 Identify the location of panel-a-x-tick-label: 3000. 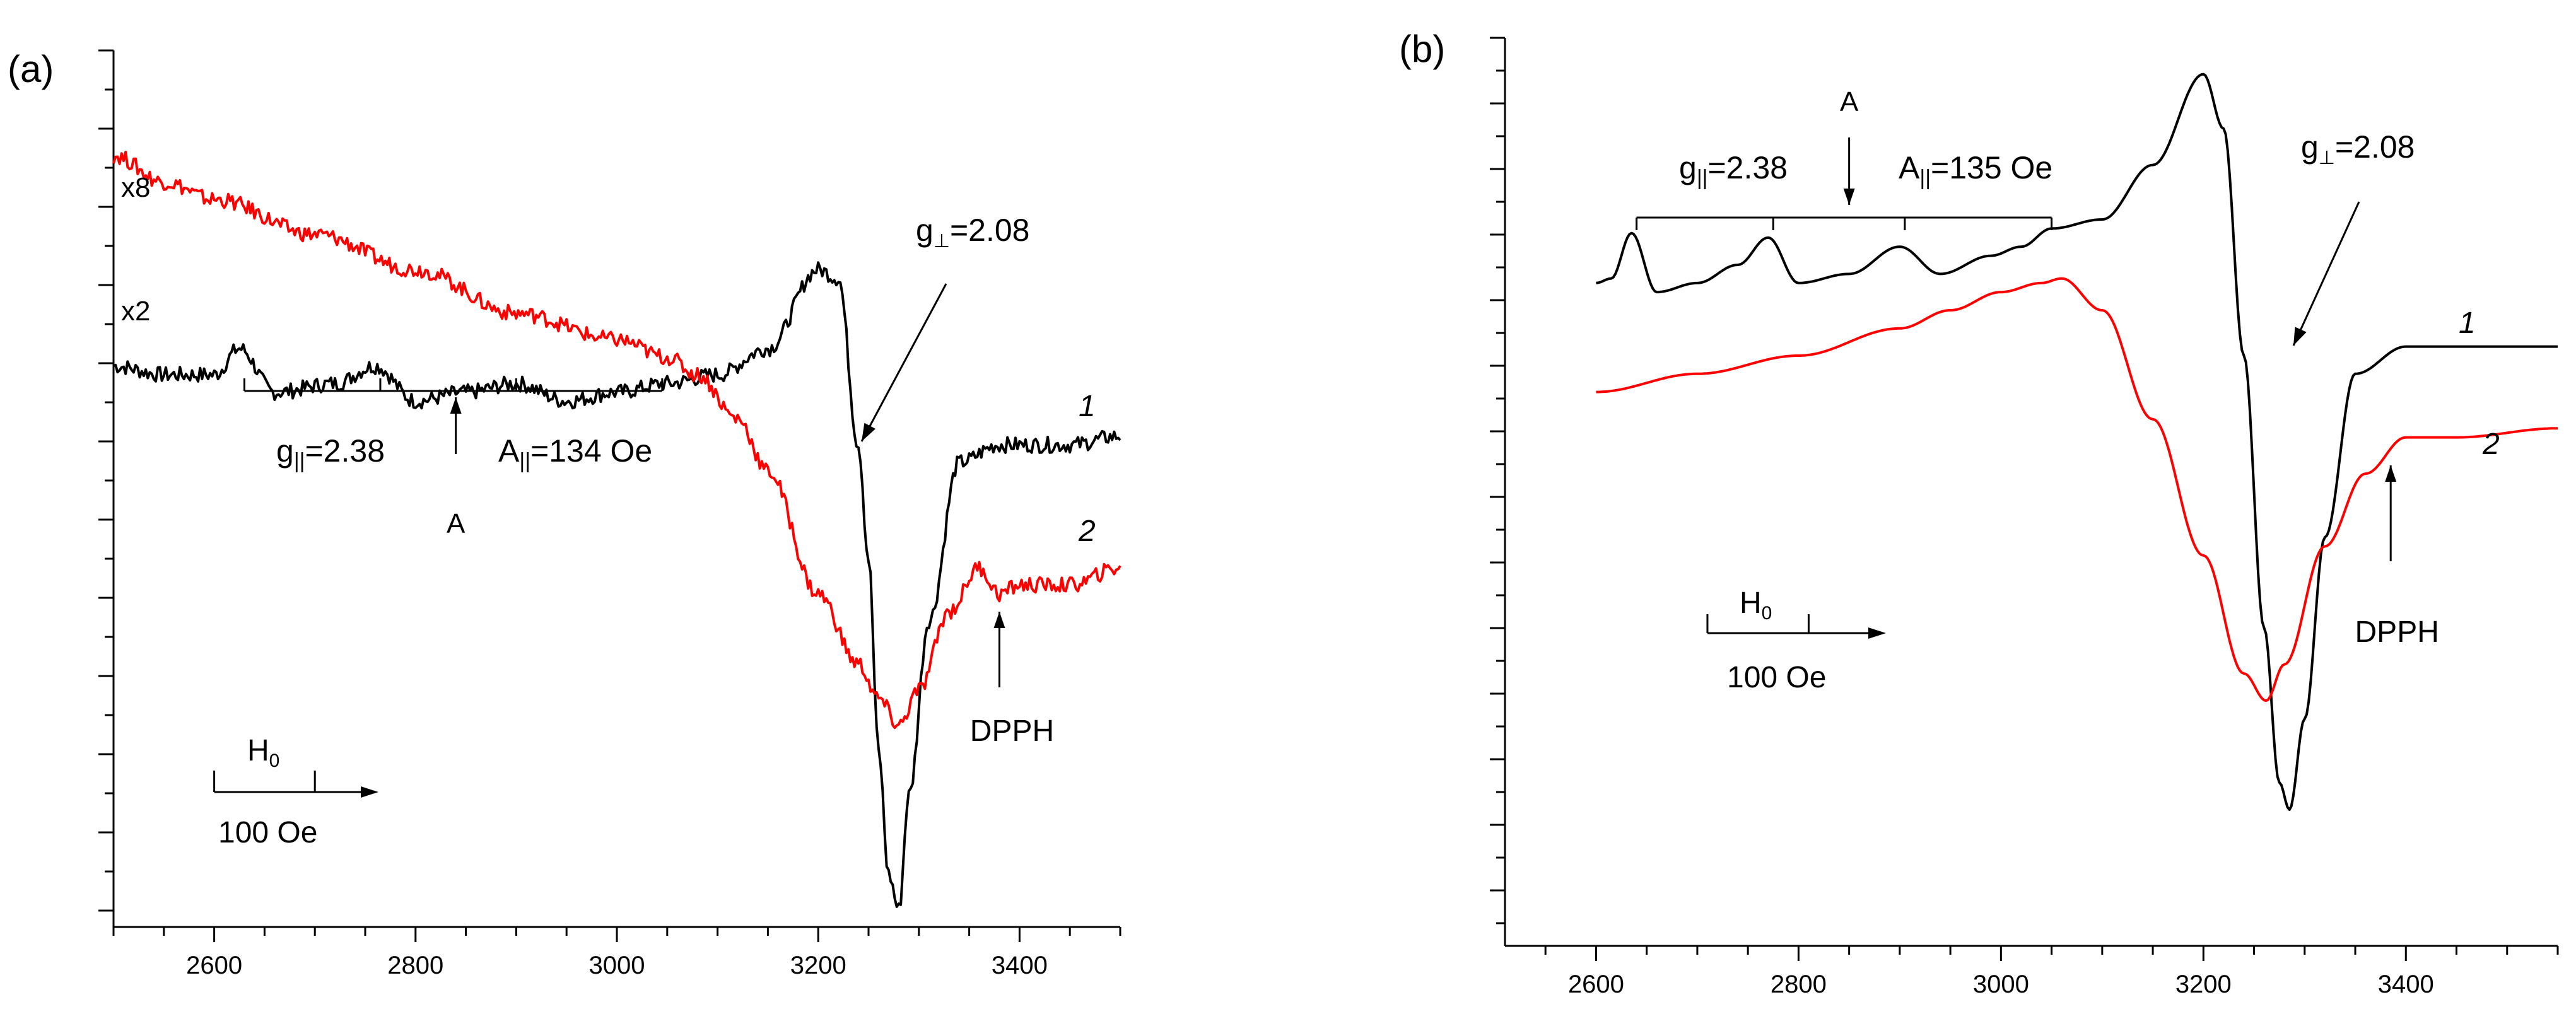
(617, 966).